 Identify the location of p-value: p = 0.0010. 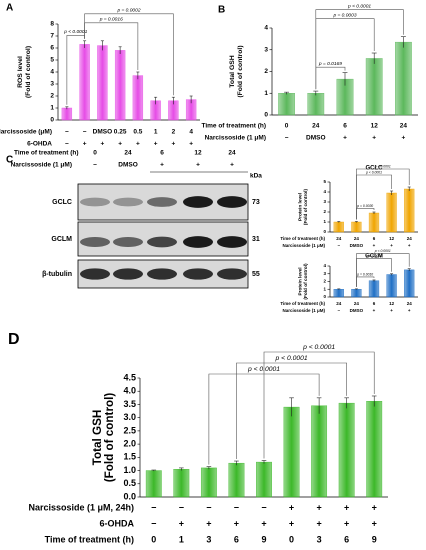
(364, 274).